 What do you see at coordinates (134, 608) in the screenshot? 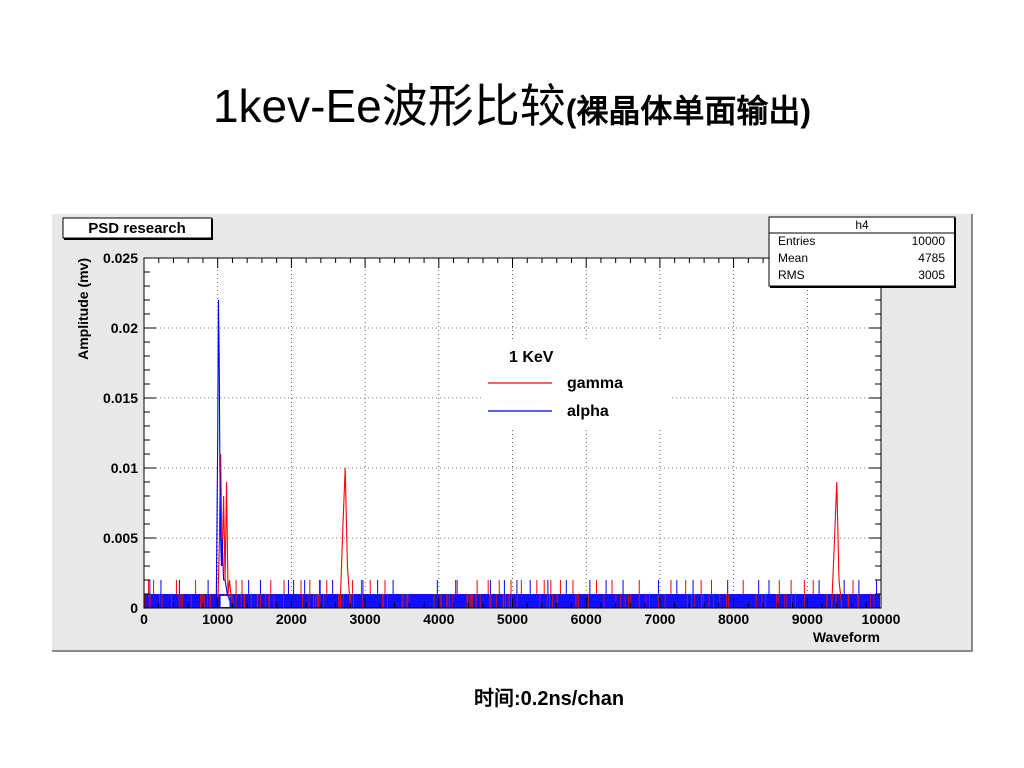
I see `y-tick-label: 0` at bounding box center [134, 608].